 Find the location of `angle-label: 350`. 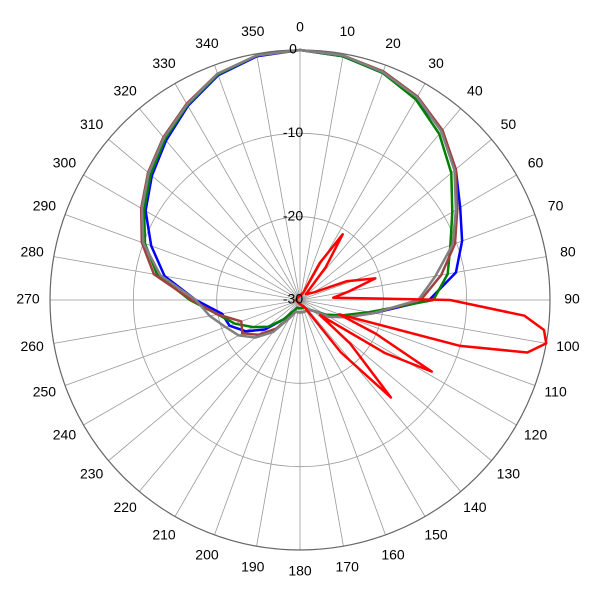

angle-label: 350 is located at coordinates (253, 31).